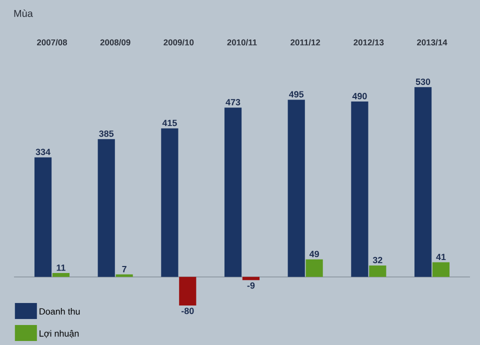  Describe the element at coordinates (124, 269) in the screenshot. I see `data-label: 7` at that location.